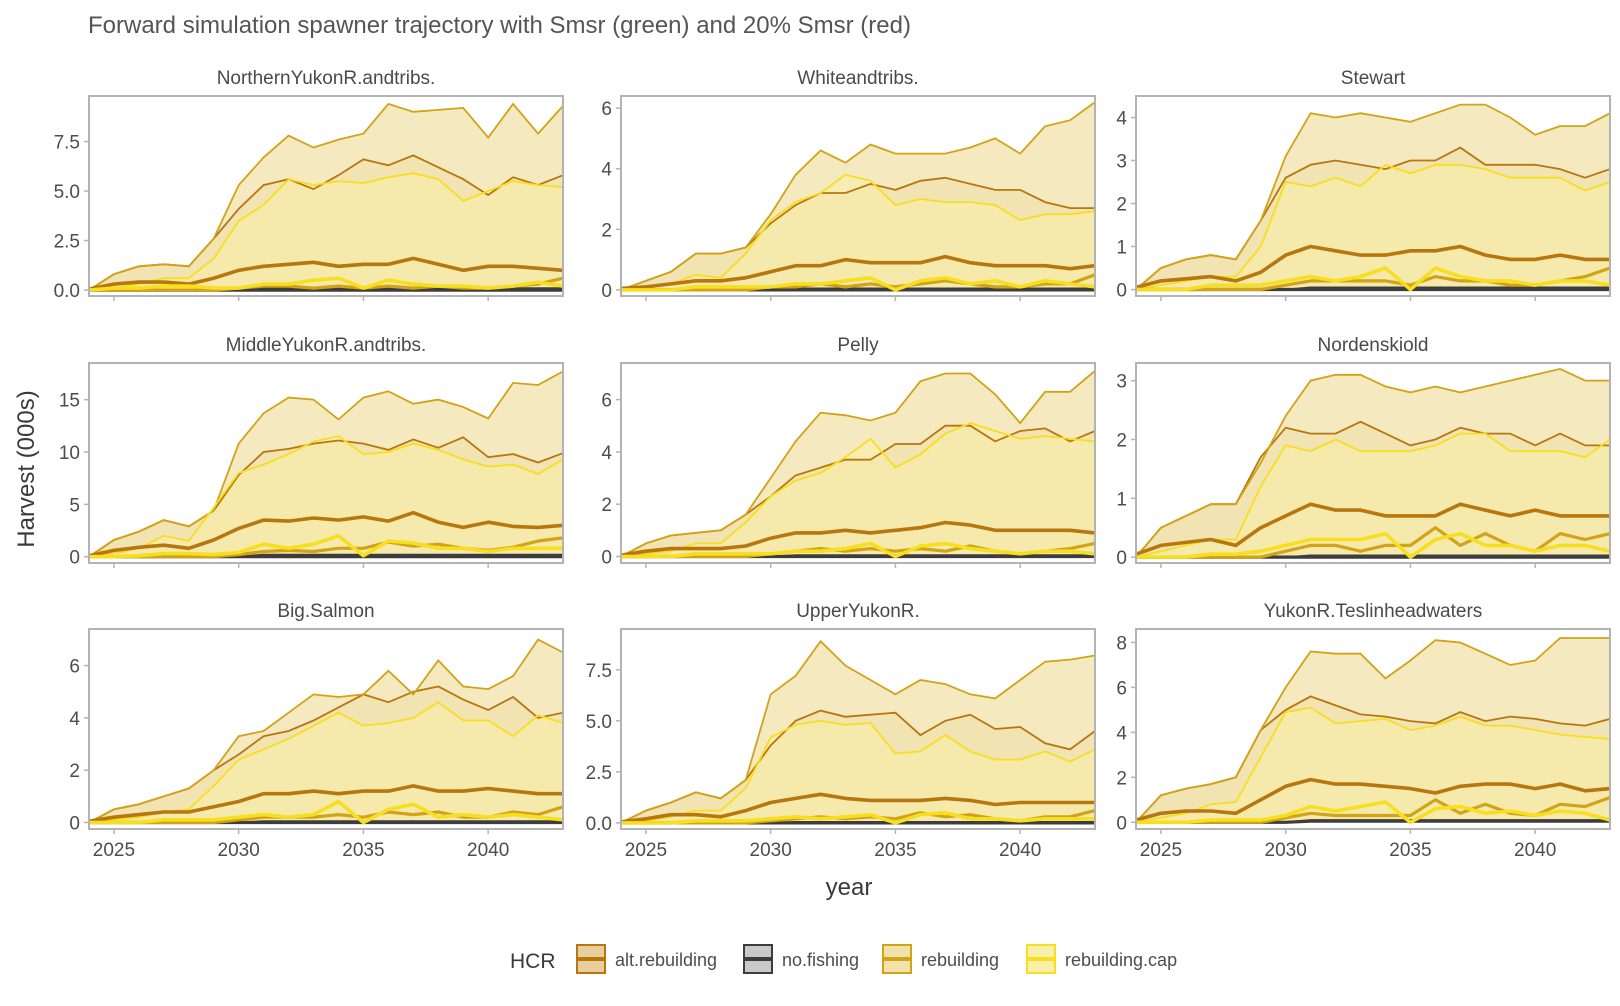 The height and width of the screenshot is (1006, 1620). I want to click on panel-big-salmon: Big.Salmon 0 2 4 6 2025 2030 2035 2040, so click(316, 731).